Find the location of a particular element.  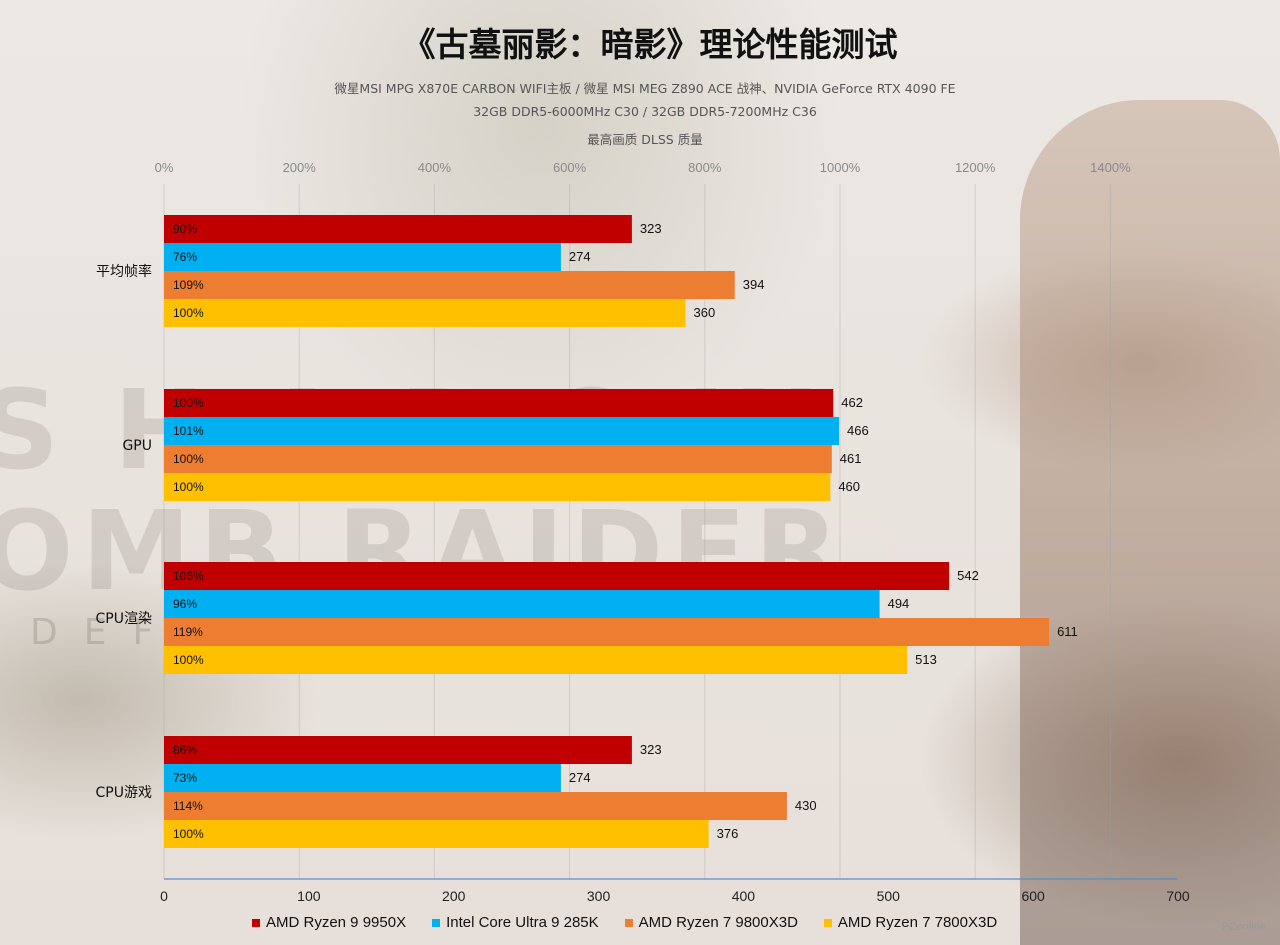

bar-value-label: 462 is located at coordinates (852, 402).